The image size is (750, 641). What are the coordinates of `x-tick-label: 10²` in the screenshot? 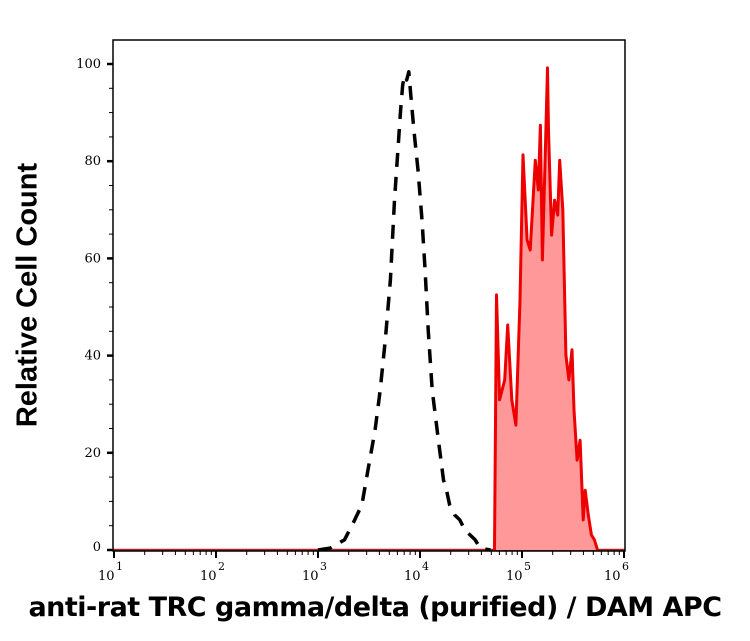 It's located at (212, 572).